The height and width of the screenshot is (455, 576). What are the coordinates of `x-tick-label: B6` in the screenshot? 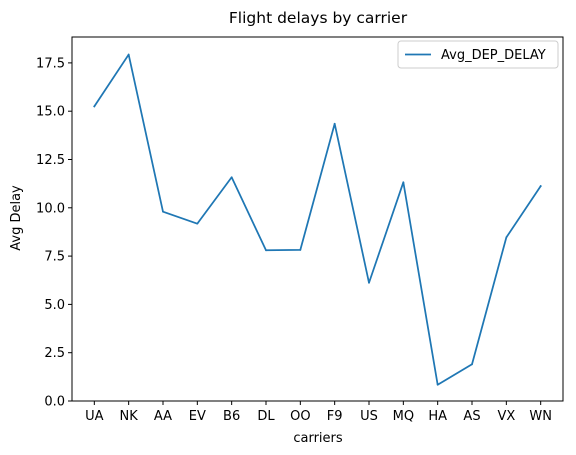 It's located at (231, 416).